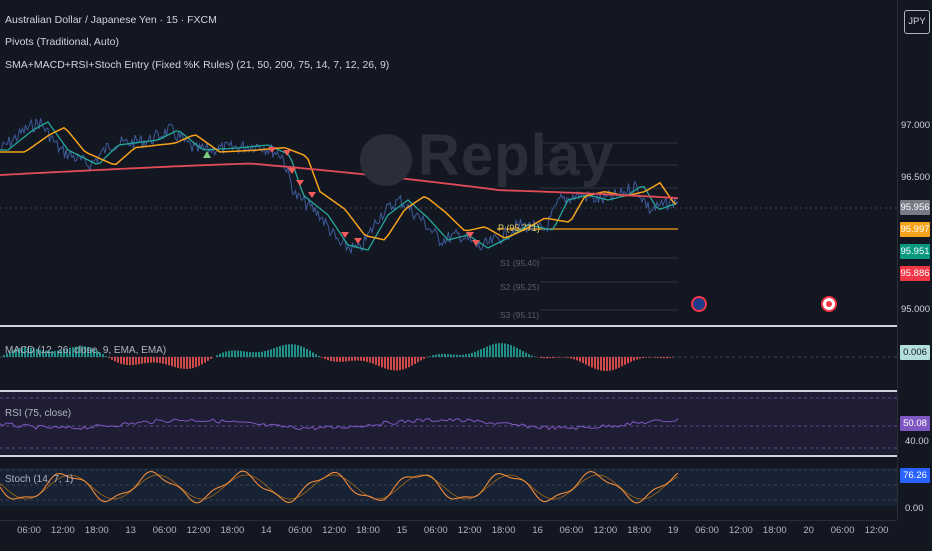 This screenshot has height=551, width=932. I want to click on price-label-96500: 96.500, so click(915, 177).